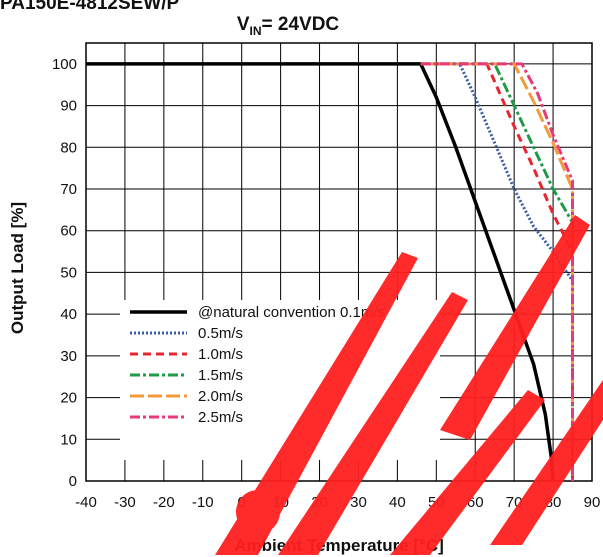 The height and width of the screenshot is (557, 603). Describe the element at coordinates (68, 398) in the screenshot. I see `y-tick-label: 20` at that location.